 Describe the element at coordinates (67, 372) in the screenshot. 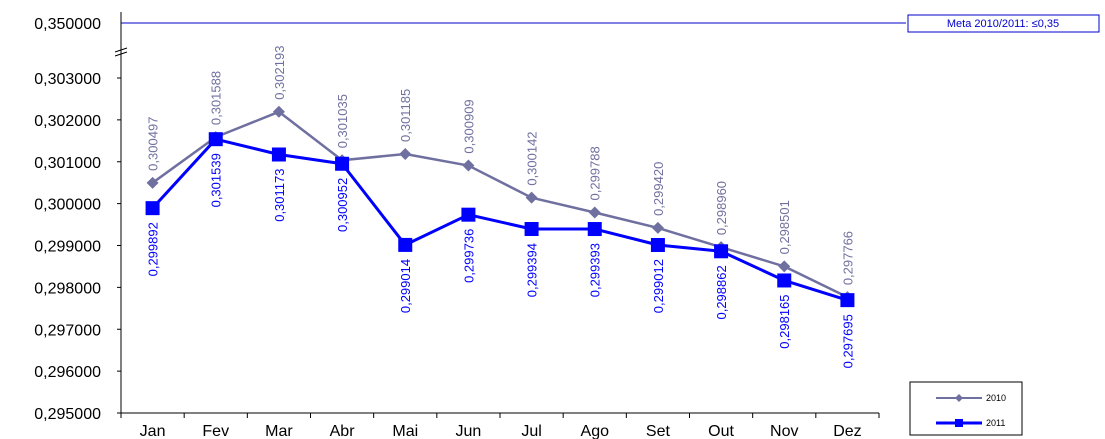

I see `y-tick-label: 0,296000` at that location.